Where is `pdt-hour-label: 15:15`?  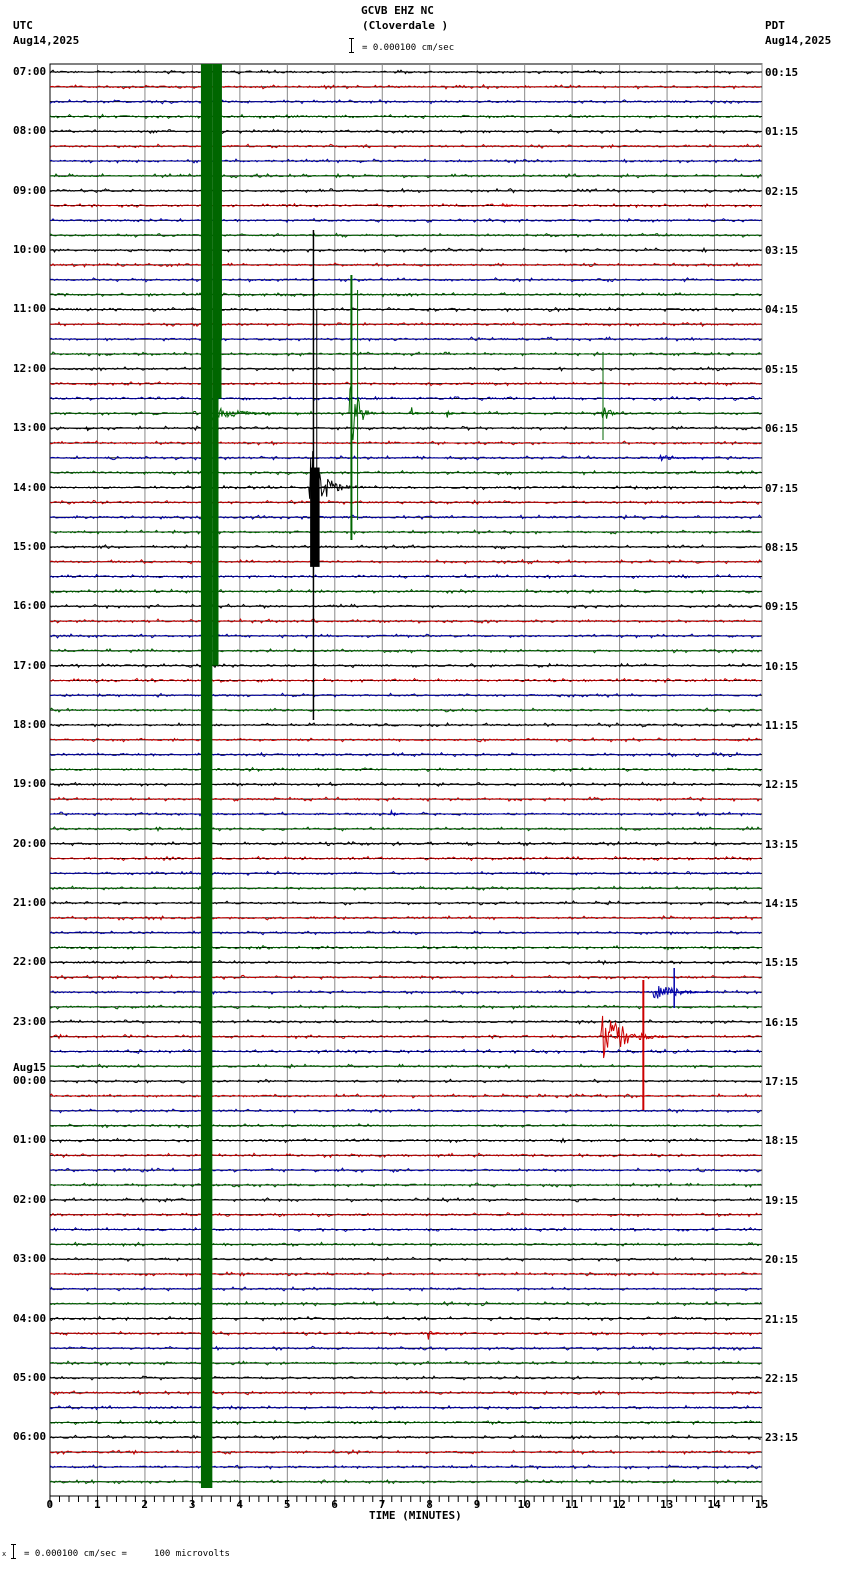
pdt-hour-label: 15:15 is located at coordinates (782, 963).